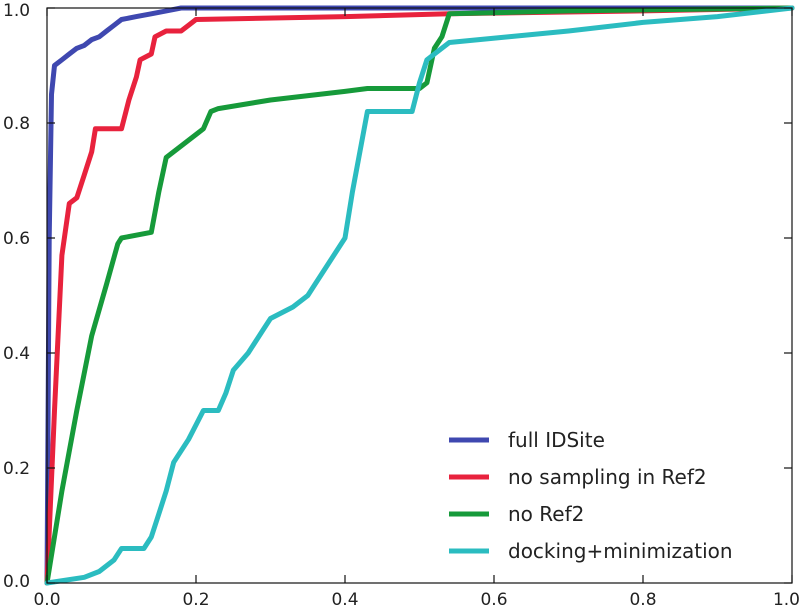 The height and width of the screenshot is (616, 802). What do you see at coordinates (195, 600) in the screenshot?
I see `x-tick-label: 0.2` at bounding box center [195, 600].